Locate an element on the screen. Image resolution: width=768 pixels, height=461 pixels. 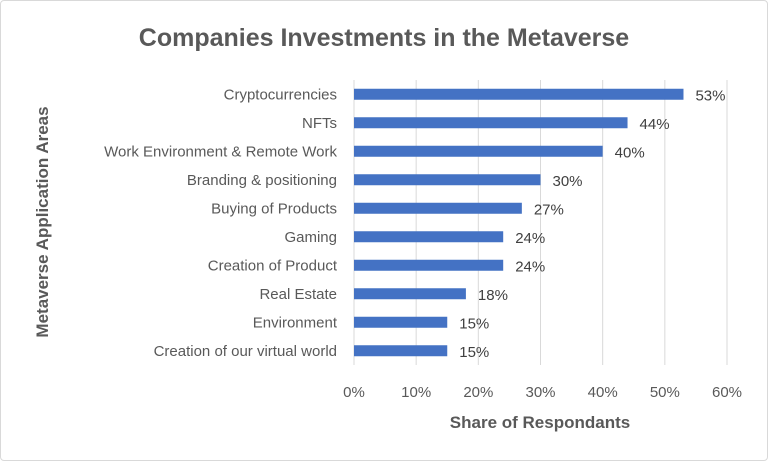
x-tick-label: 10% is located at coordinates (416, 392).